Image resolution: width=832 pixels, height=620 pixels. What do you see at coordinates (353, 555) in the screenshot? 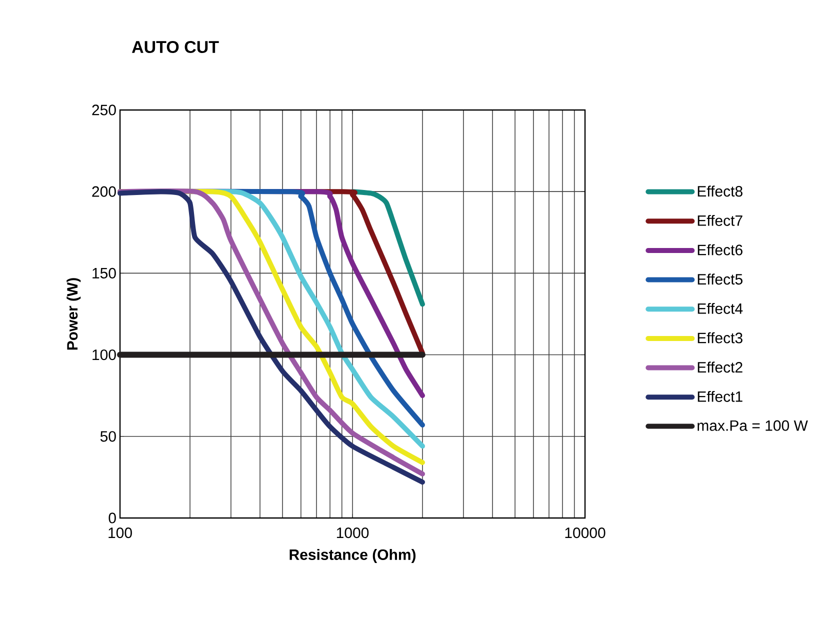
I see `x-axis-title: Resistance (Ohm)` at bounding box center [353, 555].